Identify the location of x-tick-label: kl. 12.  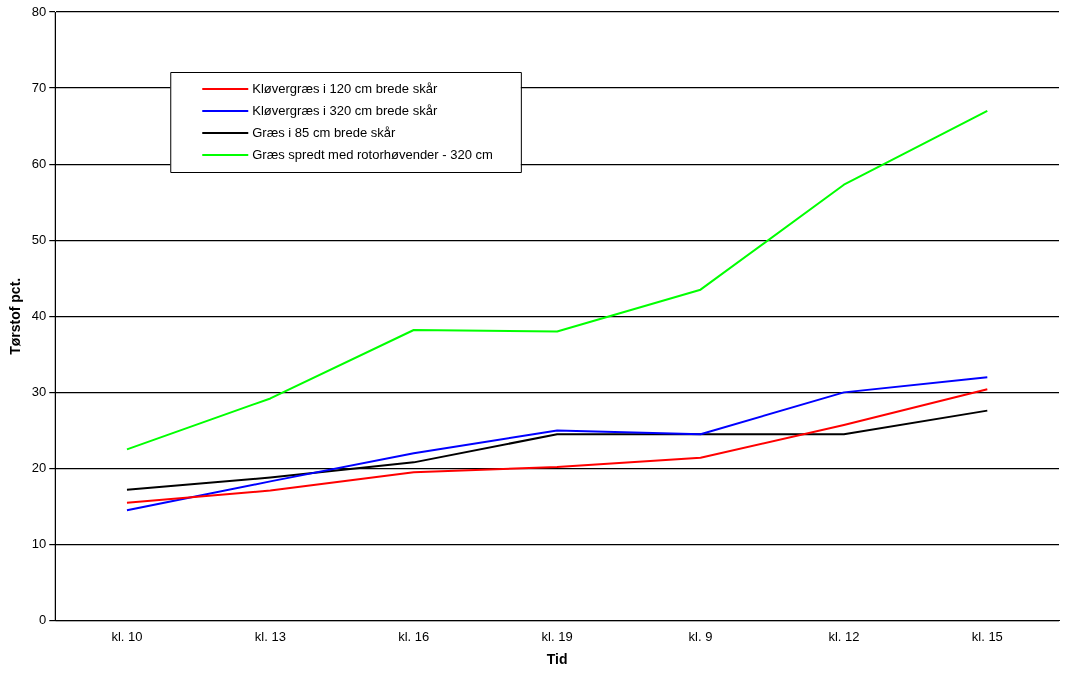
(844, 636).